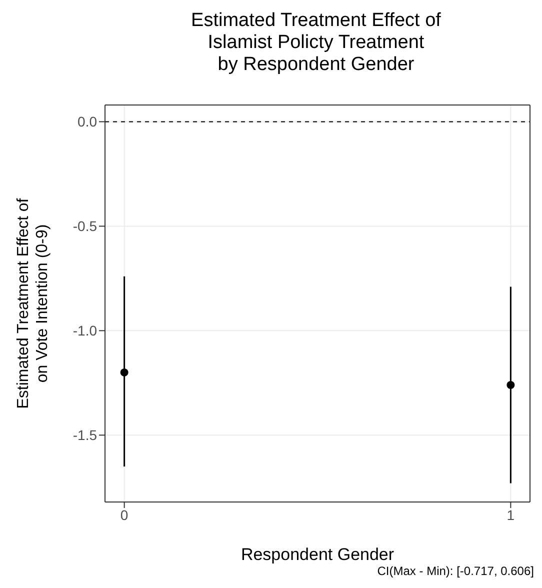 Image resolution: width=542 pixels, height=588 pixels. Describe the element at coordinates (88, 122) in the screenshot. I see `y-tick-label: 0.0` at that location.